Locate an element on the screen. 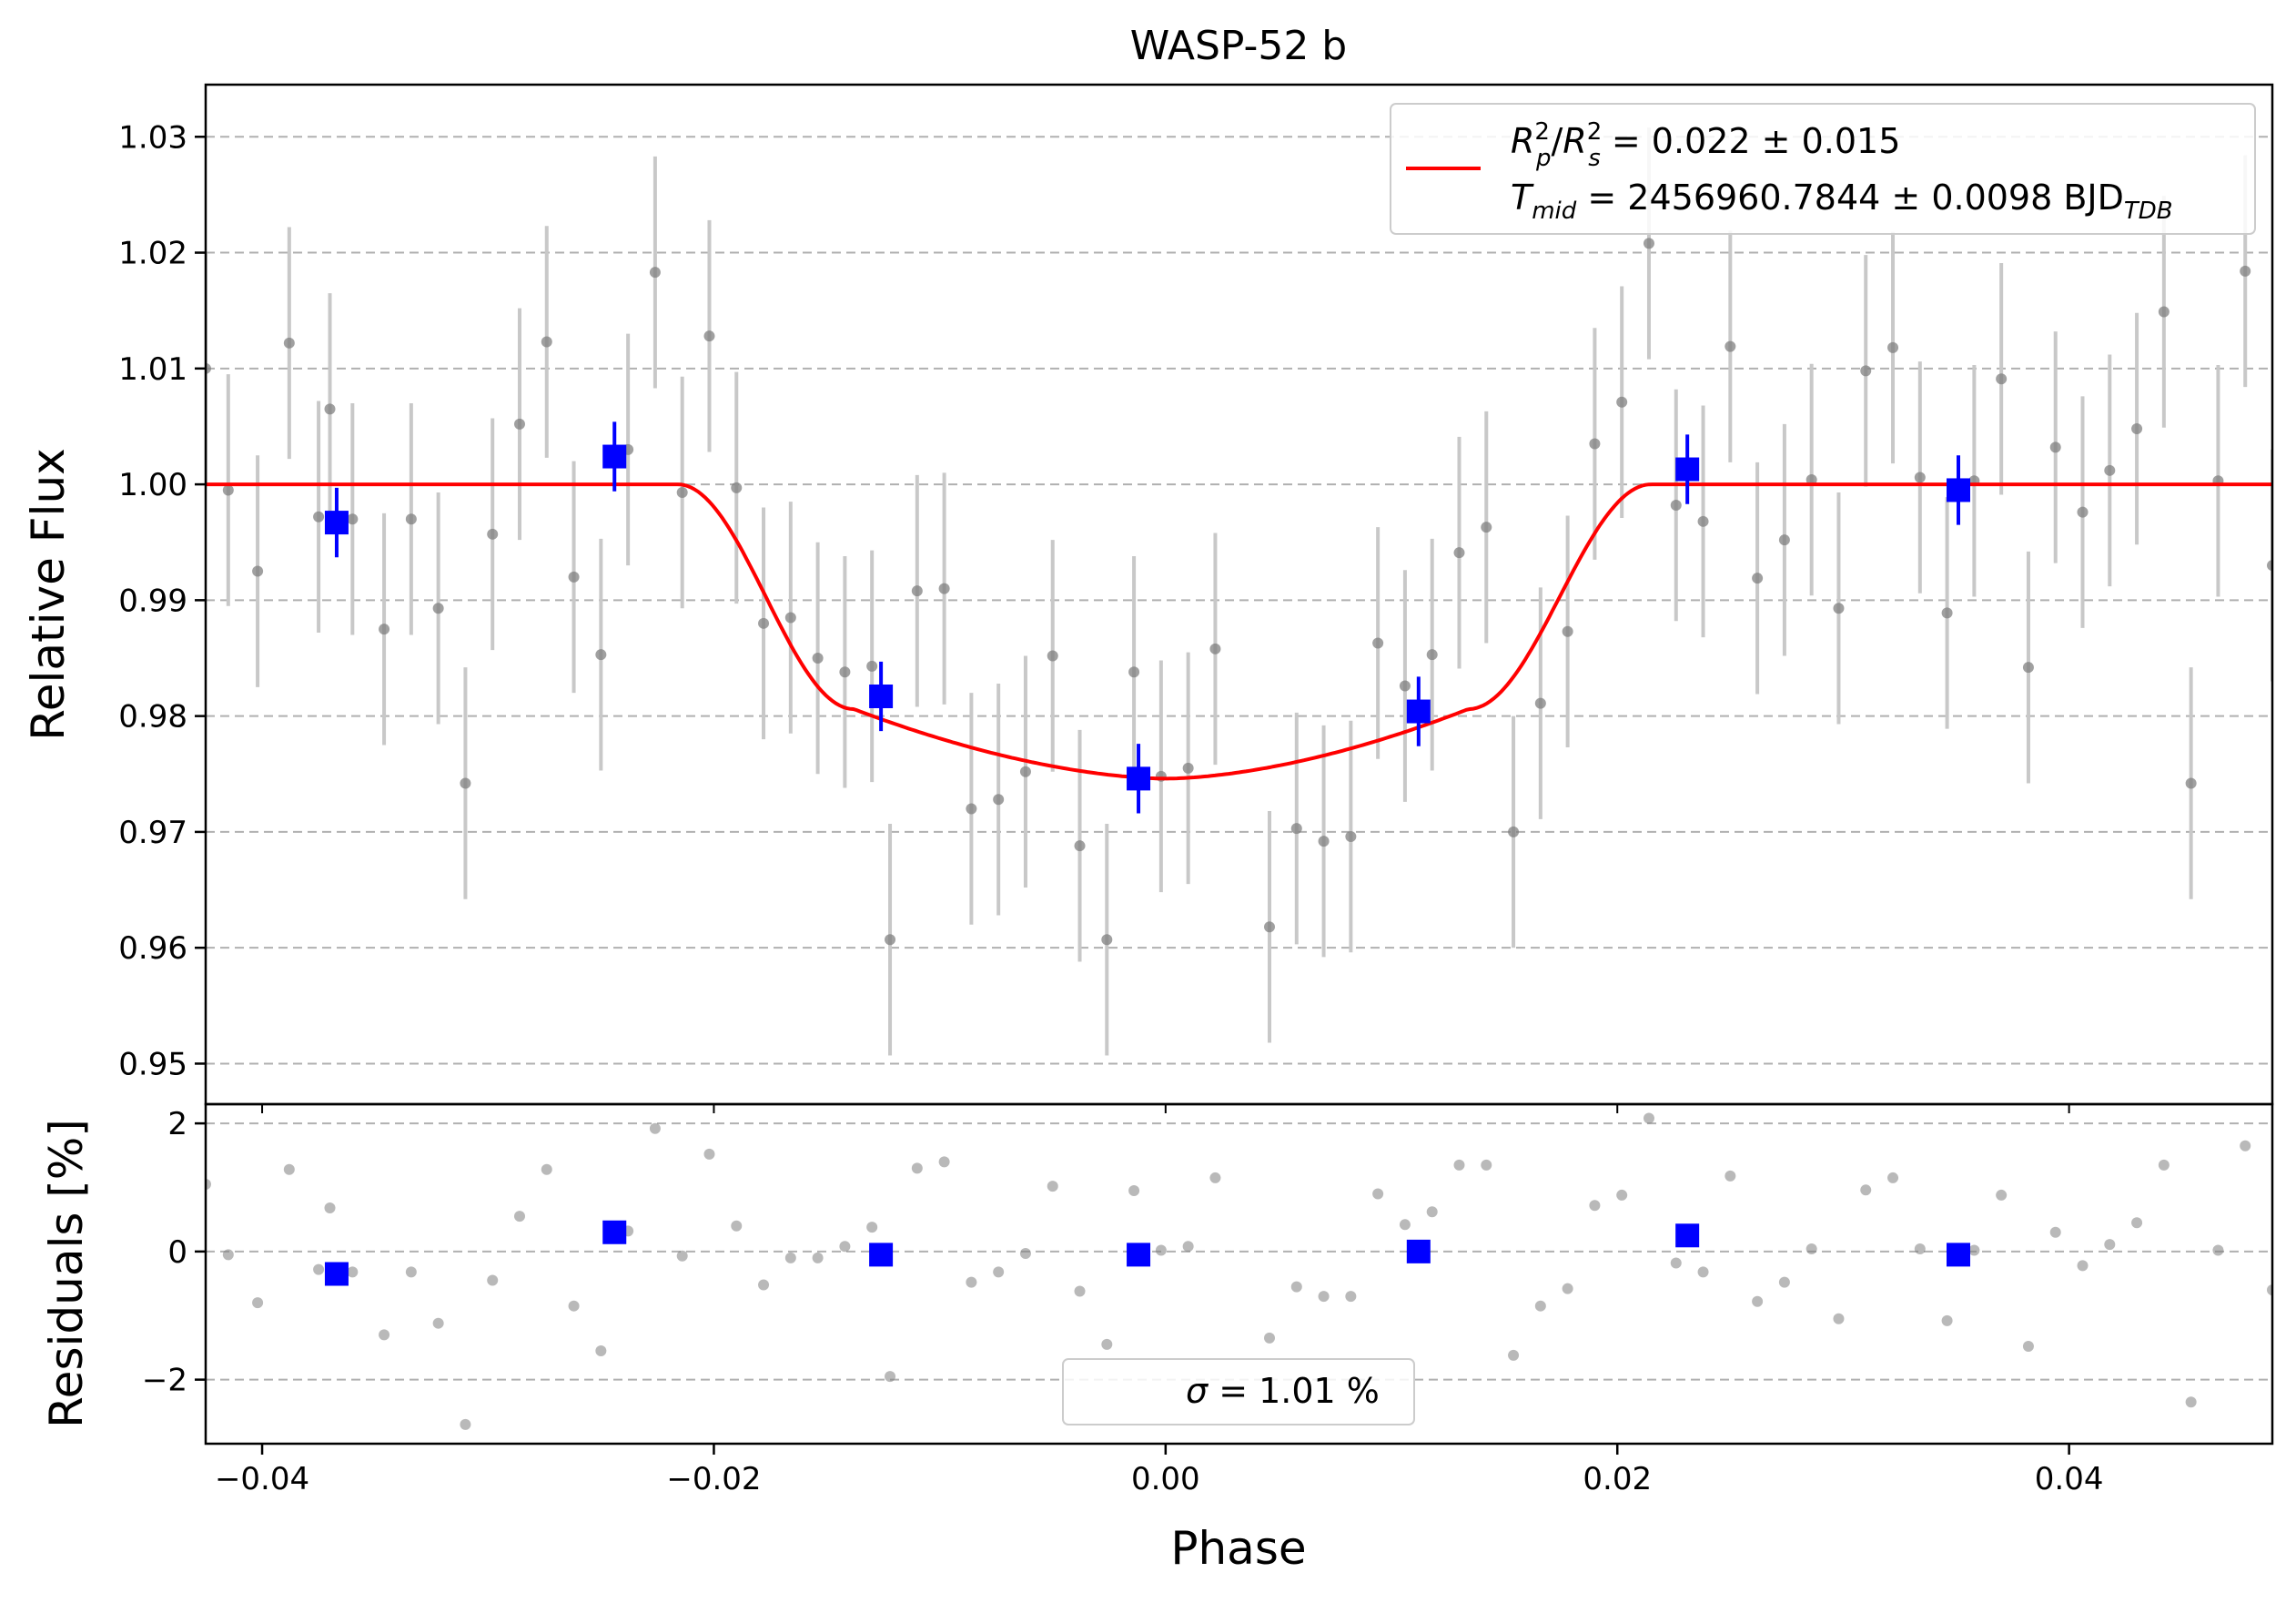  model-legend-depth: R2 p/R2 s = 0.022 ± 0.015 is located at coordinates (1706, 145).